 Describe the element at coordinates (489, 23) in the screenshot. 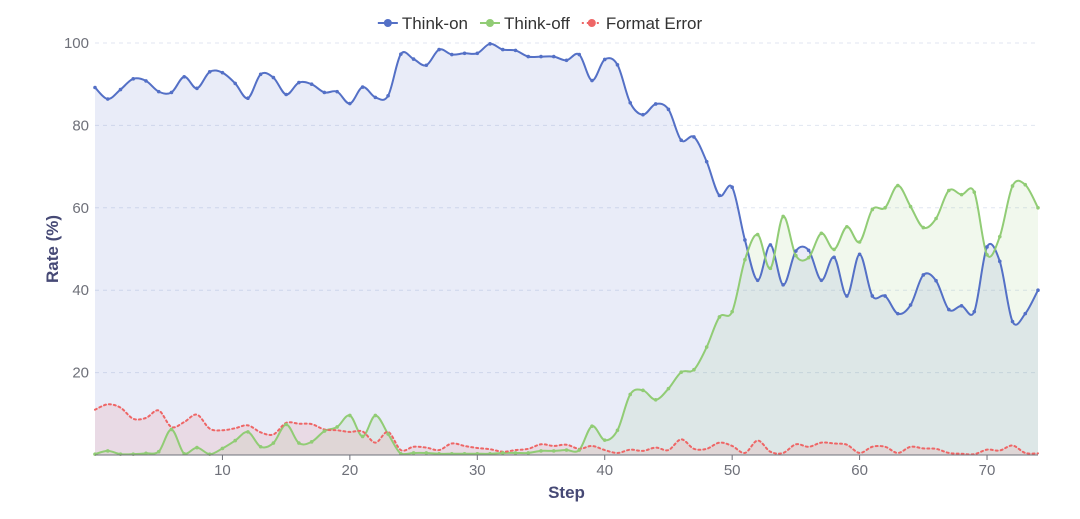

I see `legend-marker-icon` at that location.